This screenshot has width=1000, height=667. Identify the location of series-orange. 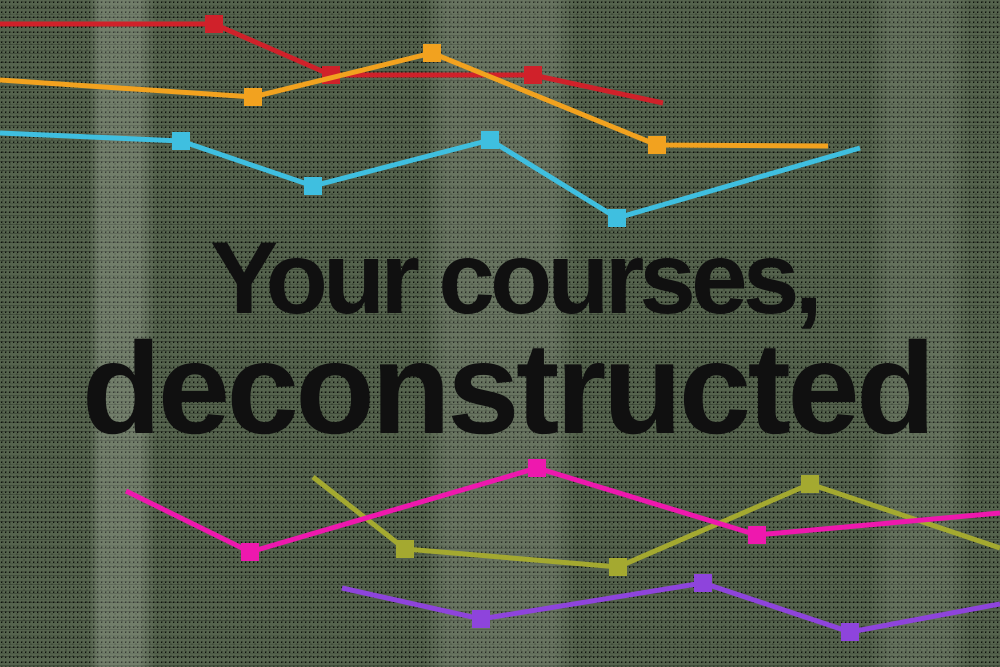
(414, 99).